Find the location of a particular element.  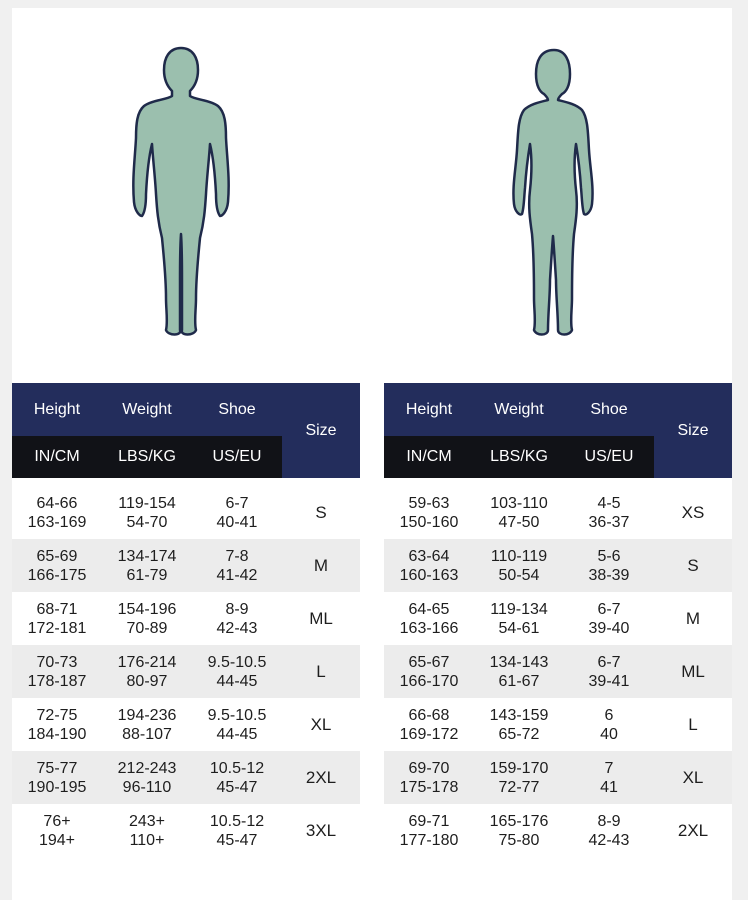

shoe-cell-imperial: 6 is located at coordinates (609, 715).